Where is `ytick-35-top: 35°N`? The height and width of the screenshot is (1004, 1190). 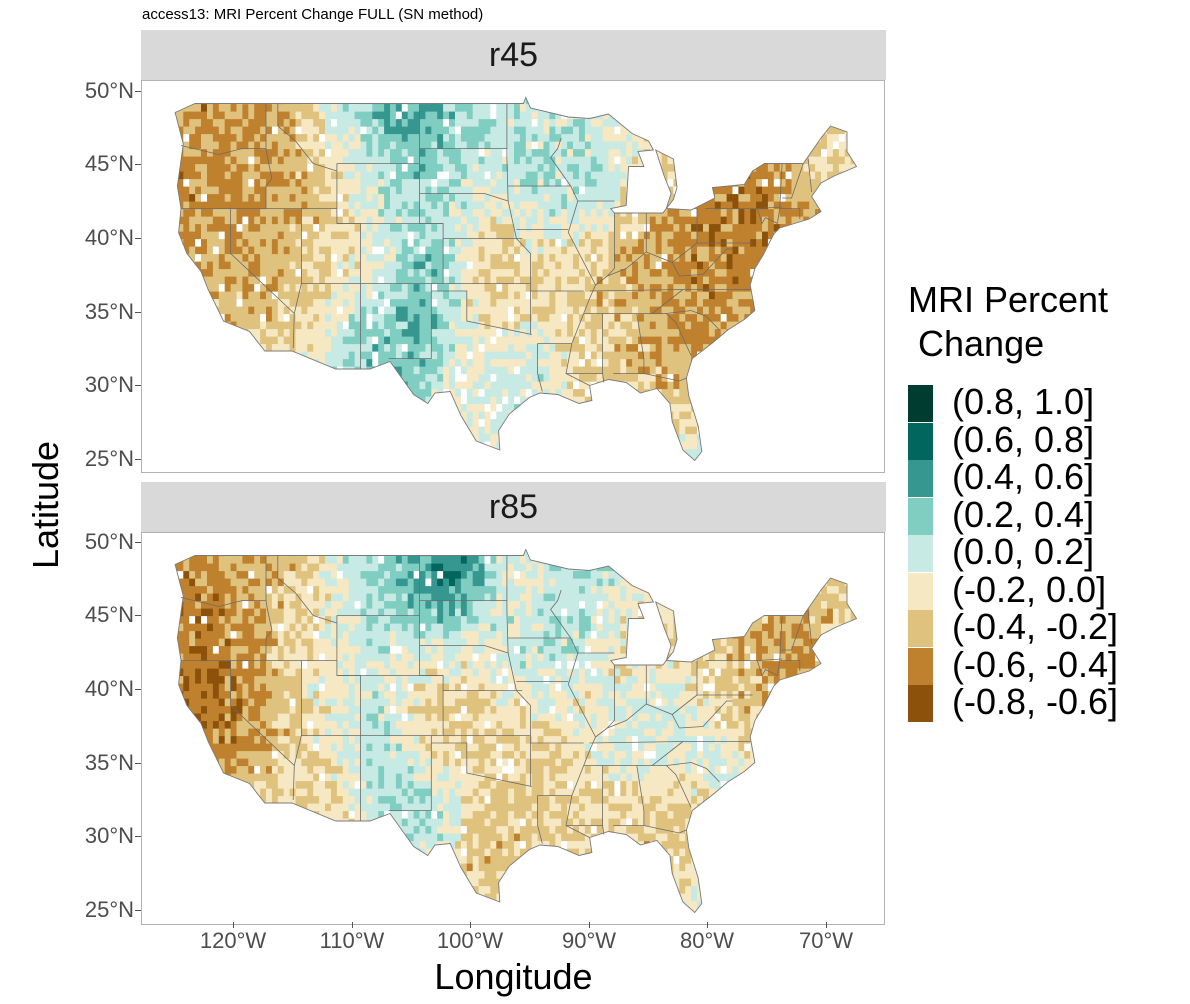 ytick-35-top: 35°N is located at coordinates (109, 311).